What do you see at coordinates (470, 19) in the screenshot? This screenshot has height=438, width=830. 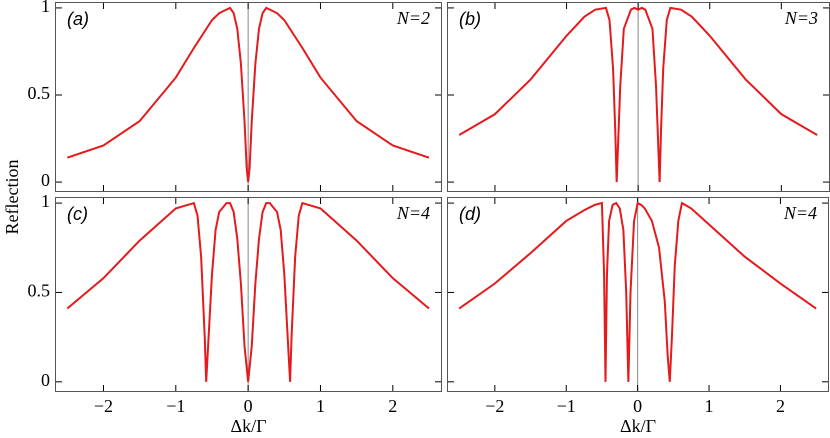 I see `panel-label: (b)` at bounding box center [470, 19].